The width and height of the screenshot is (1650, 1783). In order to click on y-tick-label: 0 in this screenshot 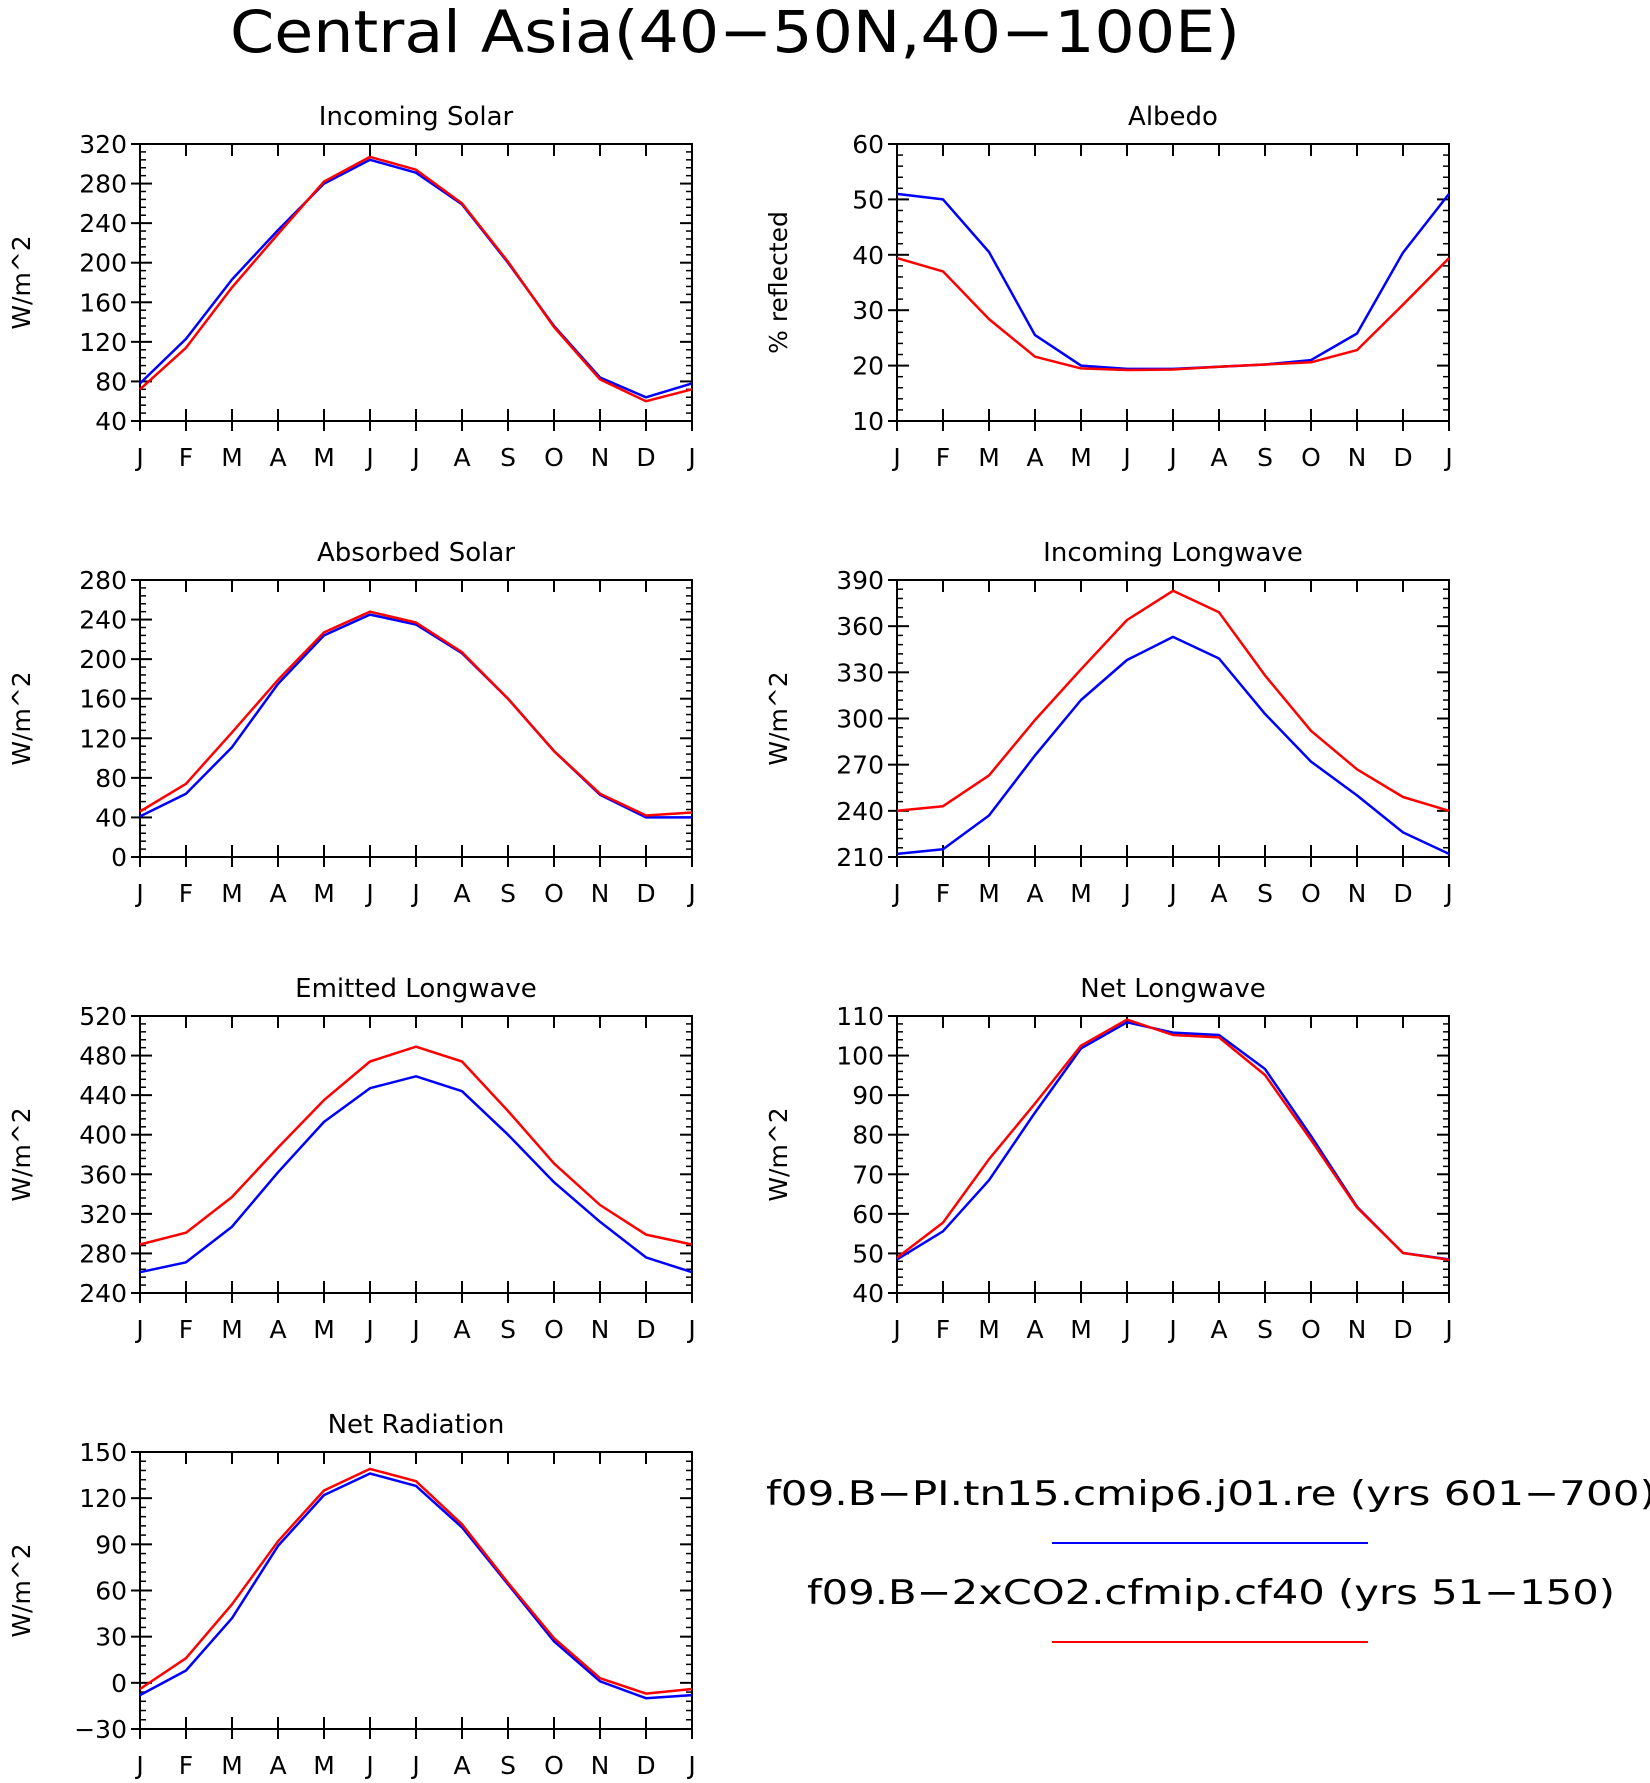, I will do `click(119, 857)`.